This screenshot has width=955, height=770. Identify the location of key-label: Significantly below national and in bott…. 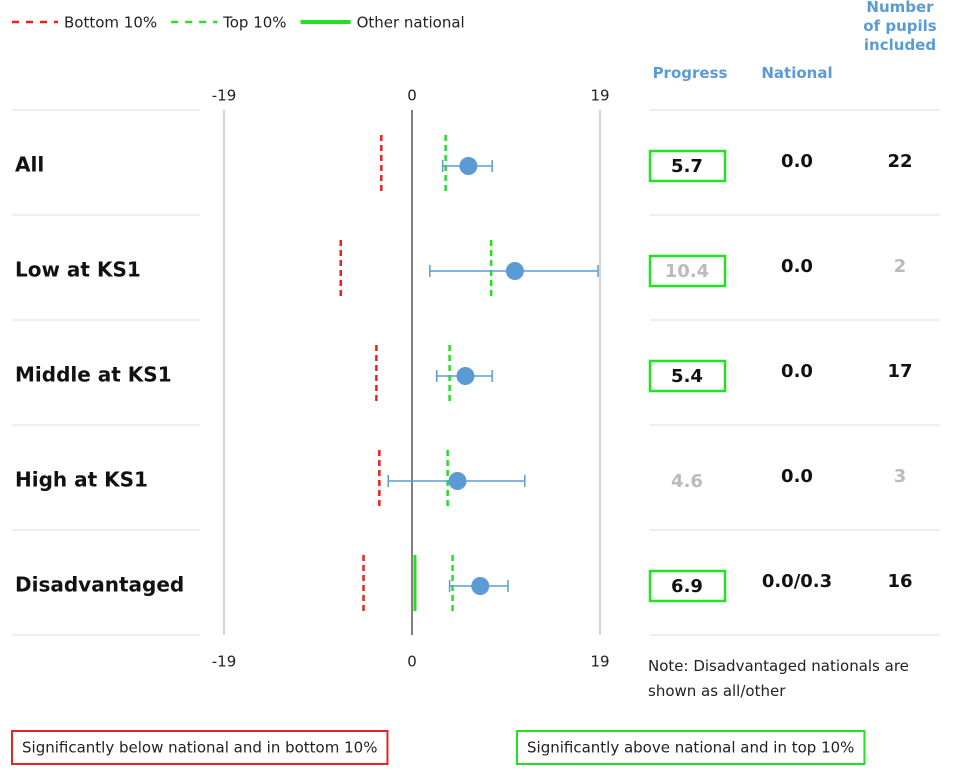
(199, 748).